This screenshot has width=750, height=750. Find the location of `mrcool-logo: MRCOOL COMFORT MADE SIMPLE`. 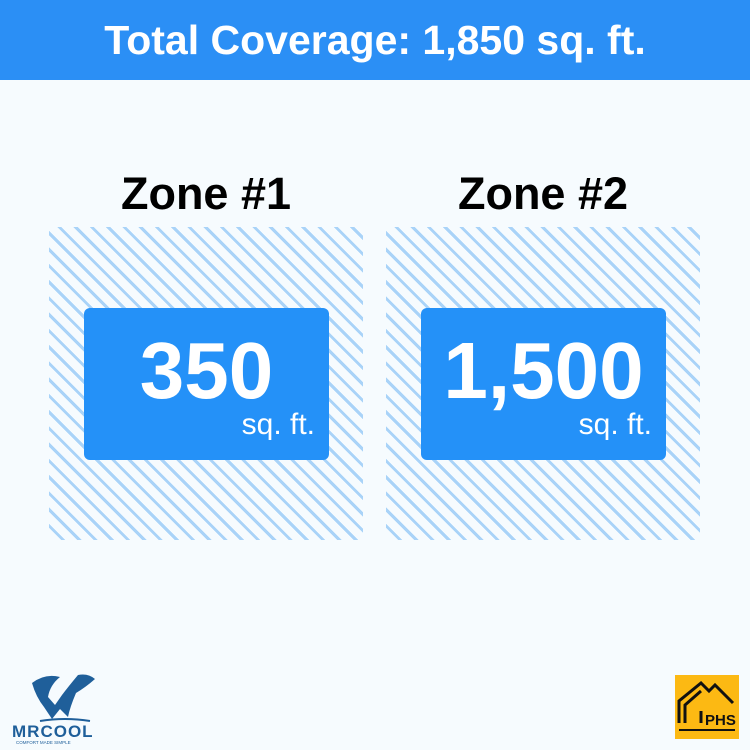

mrcool-logo: MRCOOL COMFORT MADE SIMPLE is located at coordinates (65, 705).